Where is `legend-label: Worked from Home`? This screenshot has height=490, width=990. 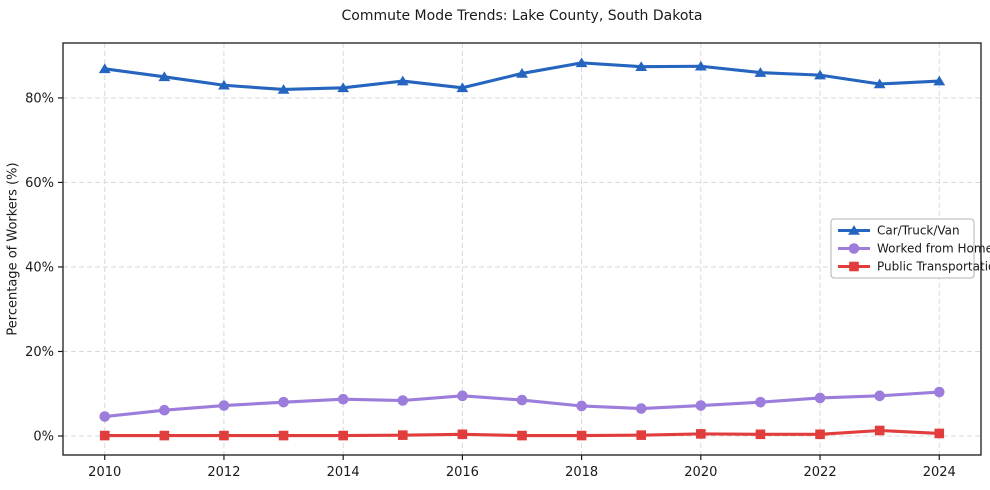 legend-label: Worked from Home is located at coordinates (933, 249).